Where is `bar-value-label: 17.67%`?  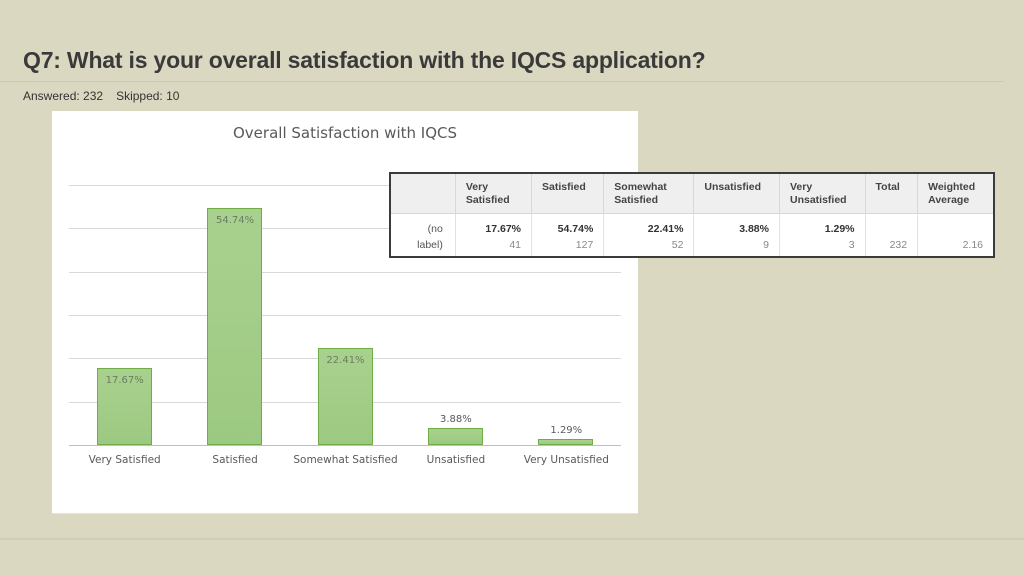
bar-value-label: 17.67% is located at coordinates (124, 381).